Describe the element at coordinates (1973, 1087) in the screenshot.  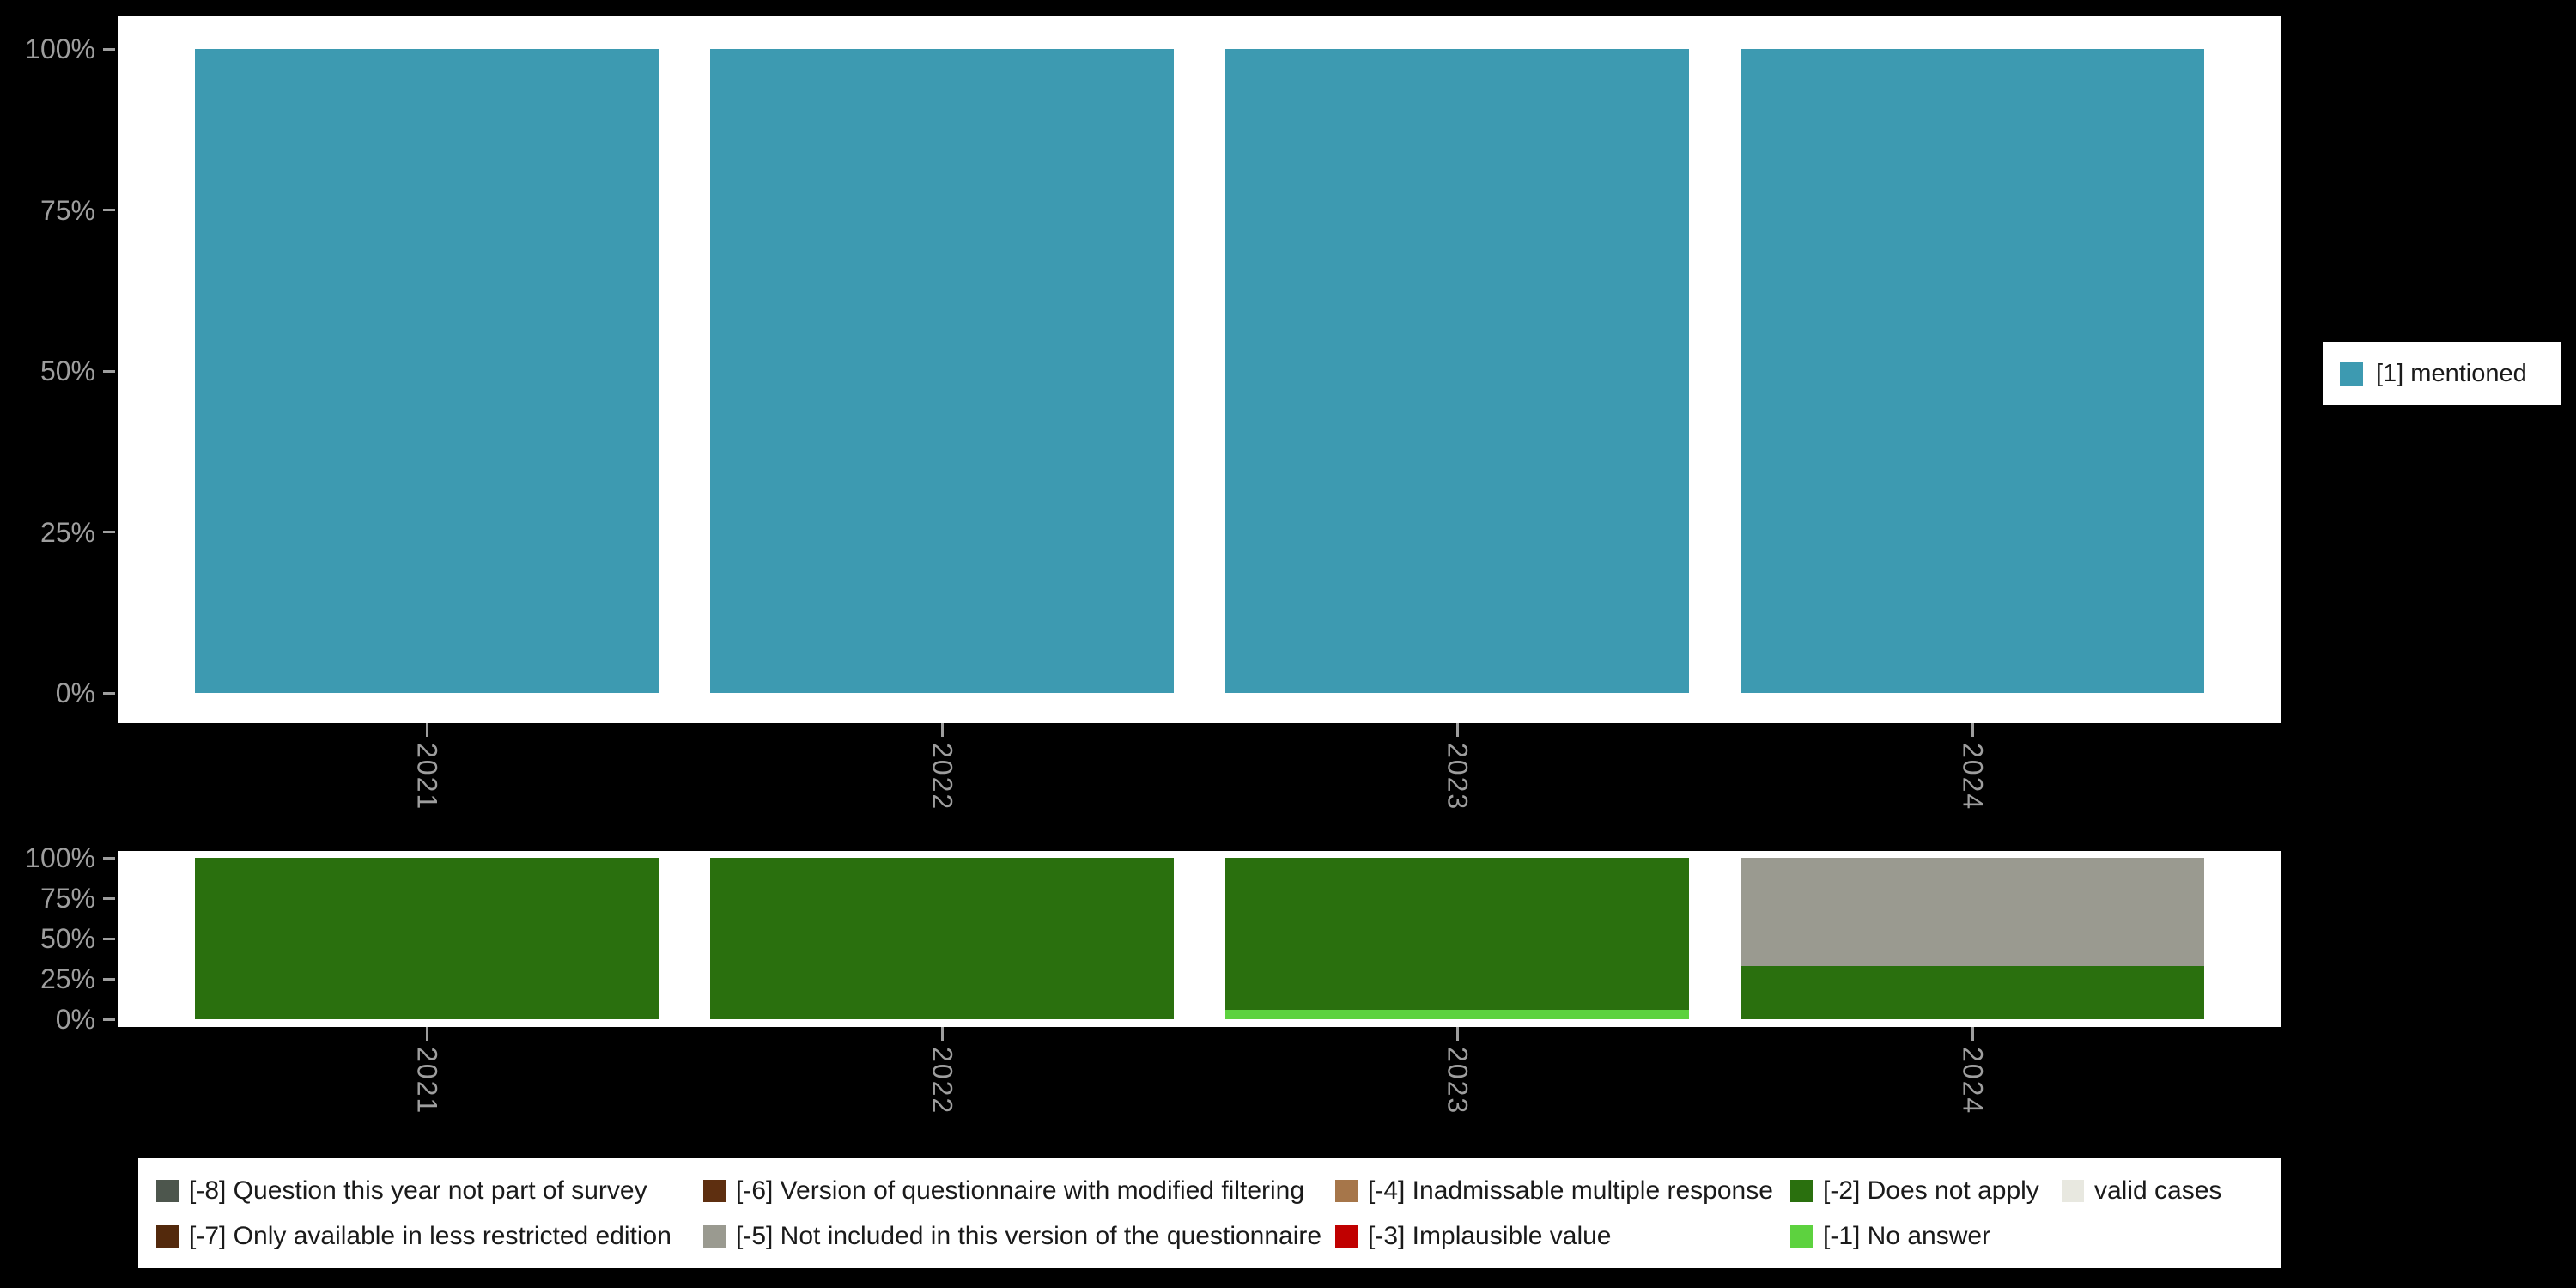
I see `x-tick-2024: 2024` at that location.